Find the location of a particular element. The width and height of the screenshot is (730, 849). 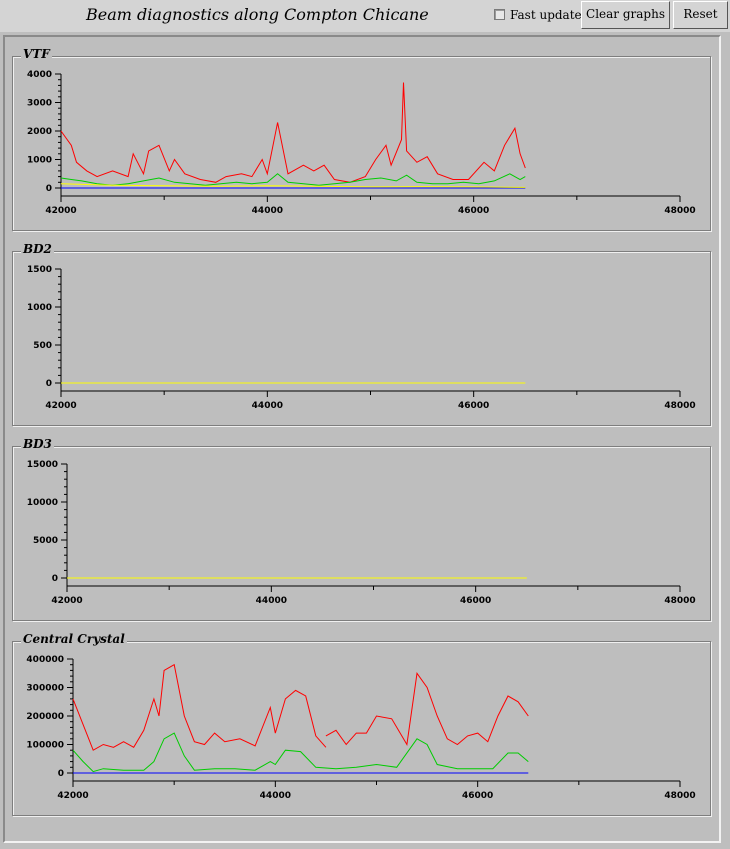

y-tick-label: 100000 is located at coordinates (45, 746).